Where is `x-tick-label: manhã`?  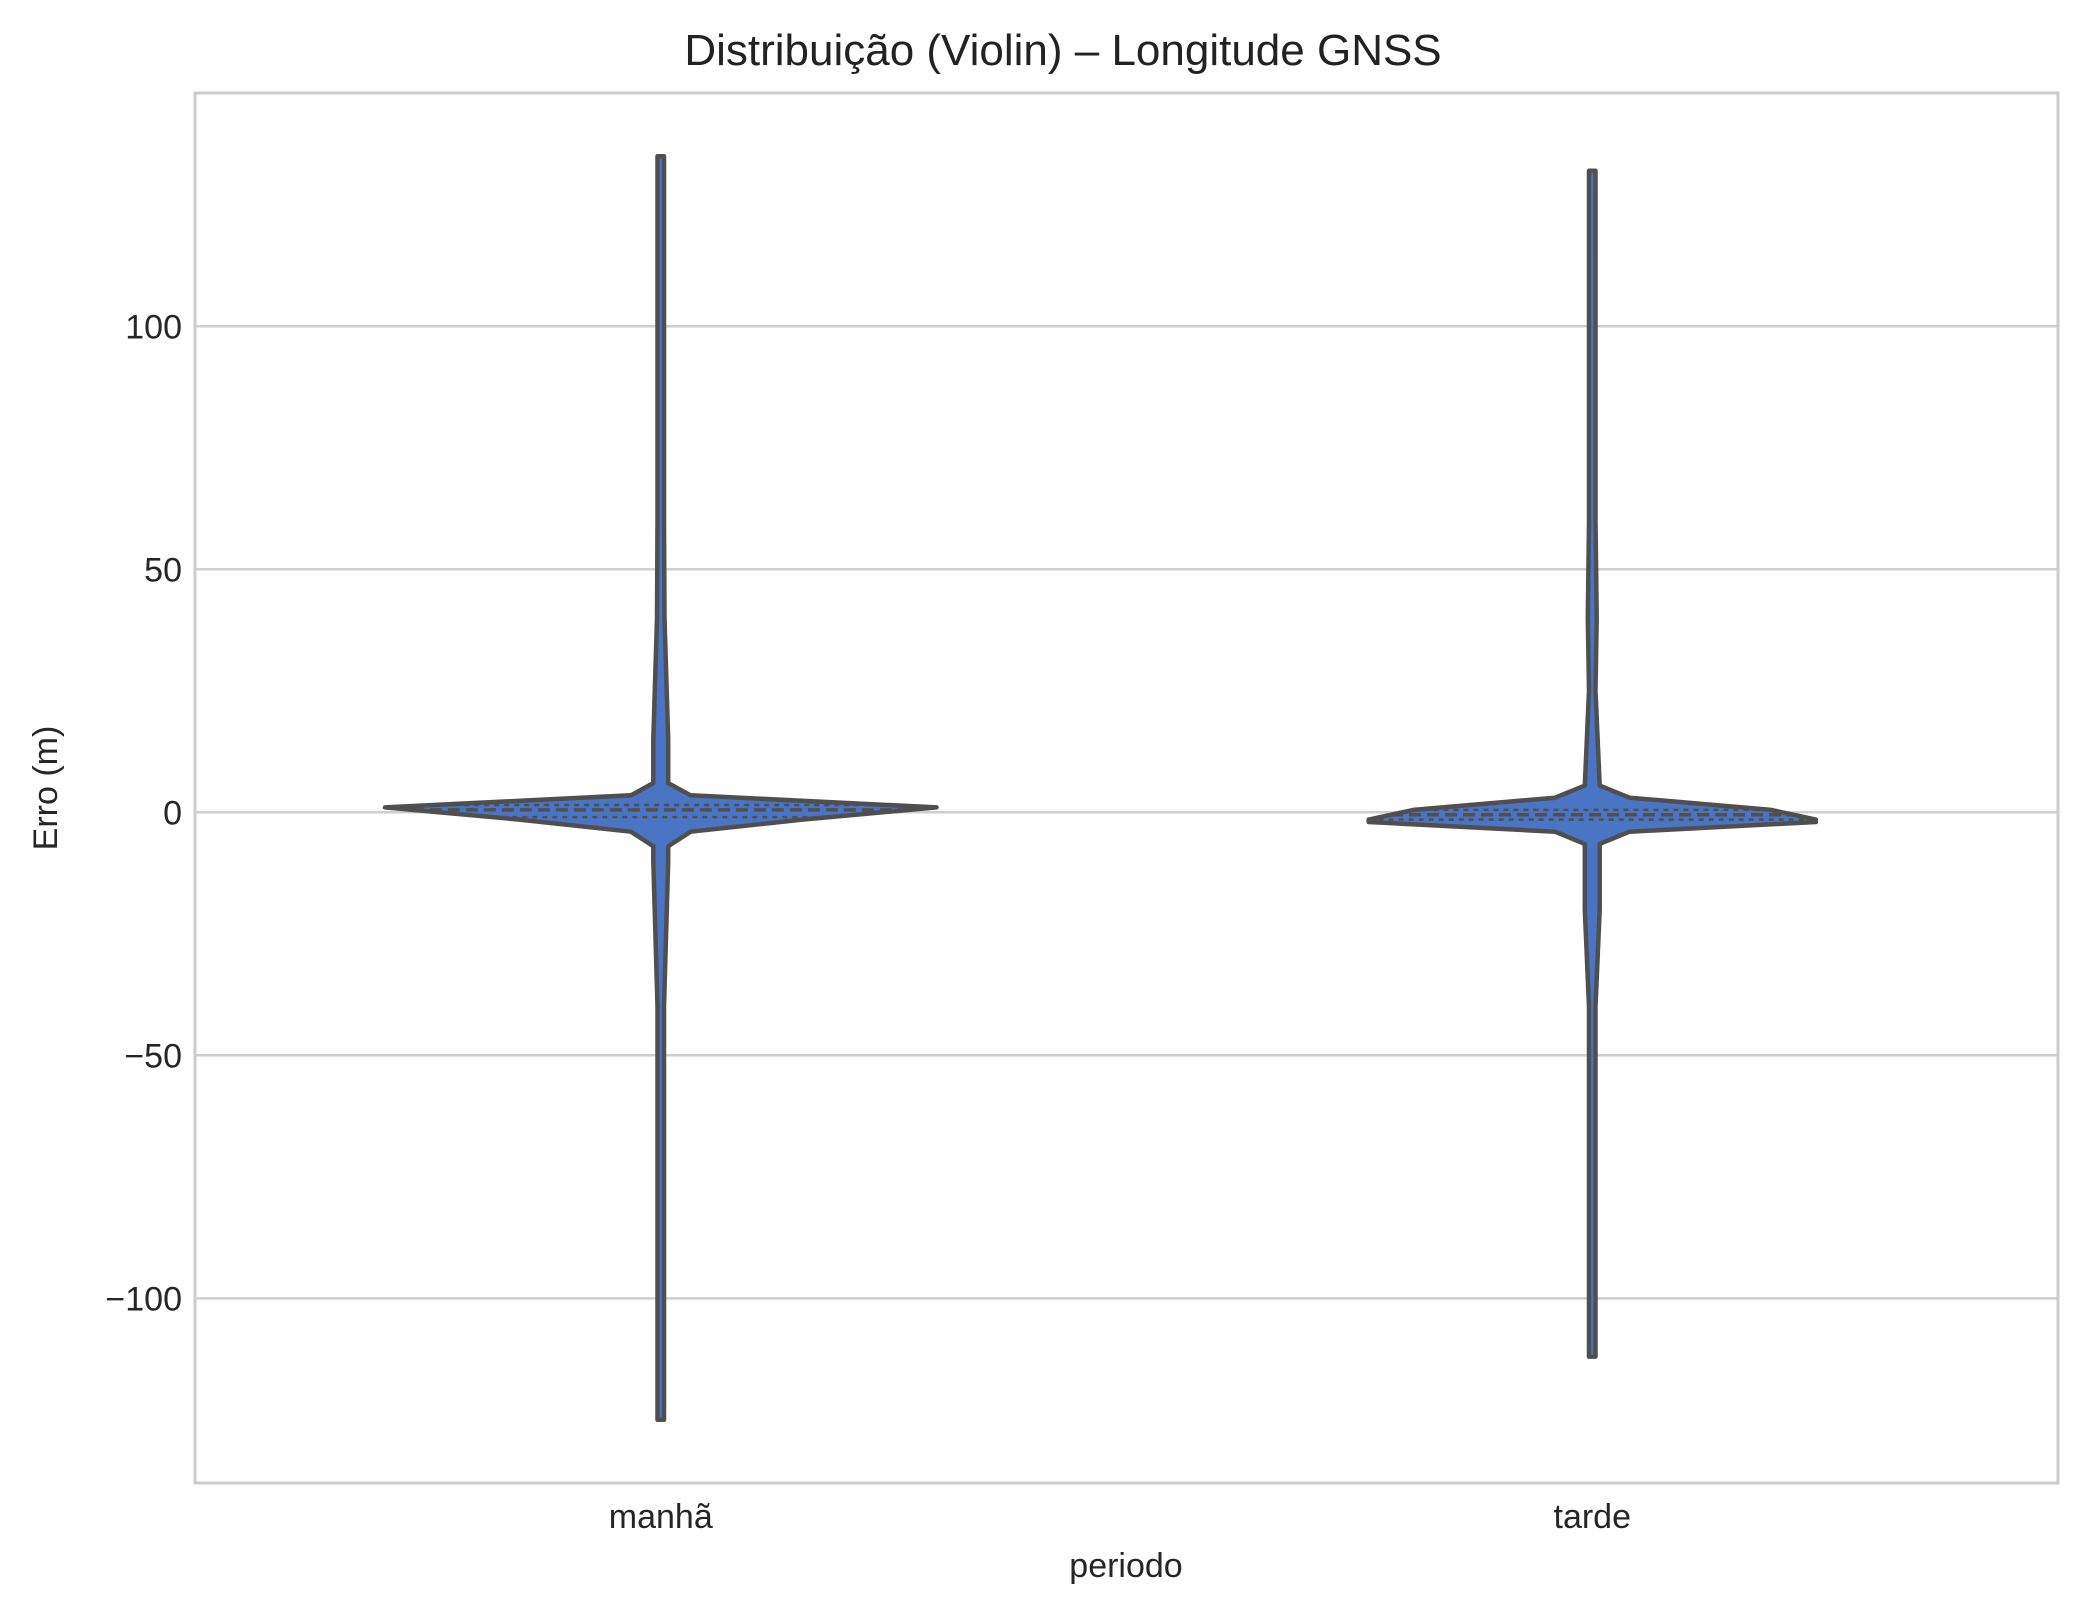
x-tick-label: manhã is located at coordinates (661, 1517).